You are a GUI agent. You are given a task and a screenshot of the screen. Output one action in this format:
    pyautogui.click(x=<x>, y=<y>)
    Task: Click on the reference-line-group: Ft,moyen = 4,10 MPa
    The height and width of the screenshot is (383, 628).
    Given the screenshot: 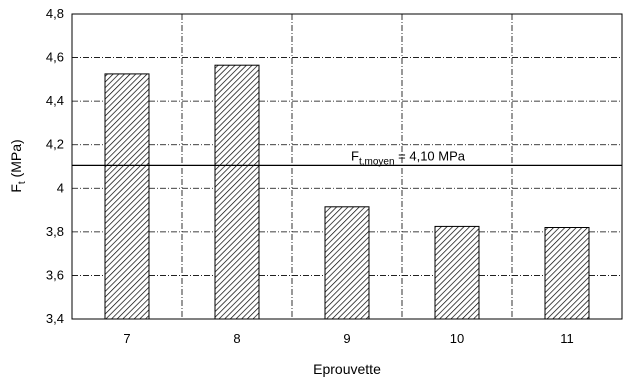 What is the action you would take?
    pyautogui.click(x=347, y=157)
    